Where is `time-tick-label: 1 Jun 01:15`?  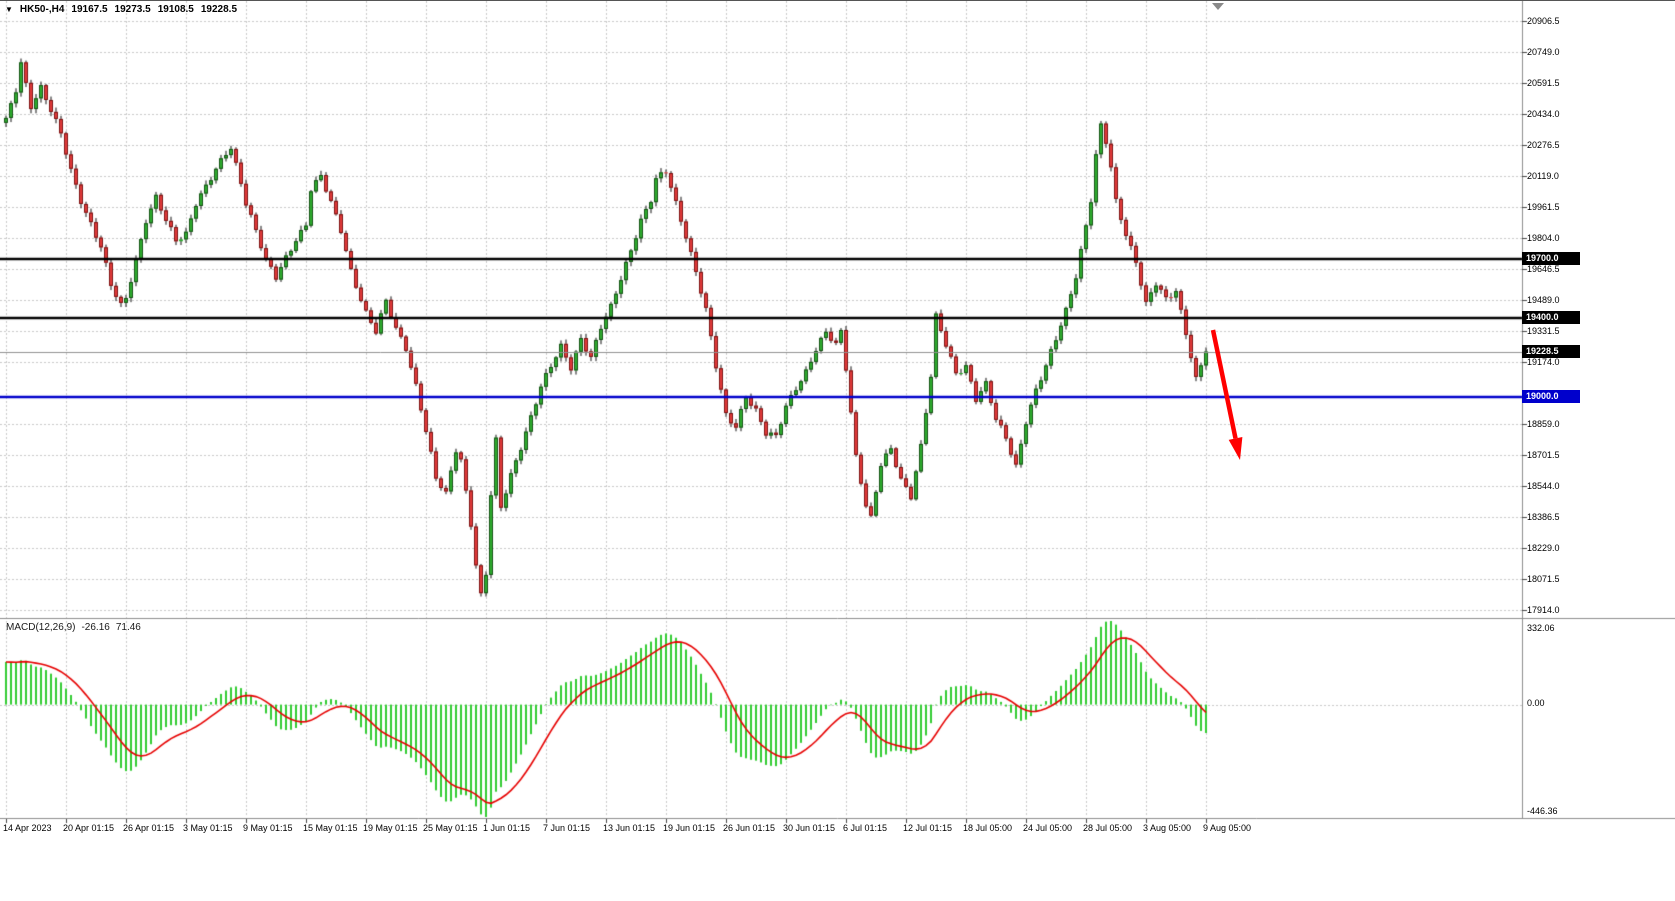
time-tick-label: 1 Jun 01:15 is located at coordinates (507, 828).